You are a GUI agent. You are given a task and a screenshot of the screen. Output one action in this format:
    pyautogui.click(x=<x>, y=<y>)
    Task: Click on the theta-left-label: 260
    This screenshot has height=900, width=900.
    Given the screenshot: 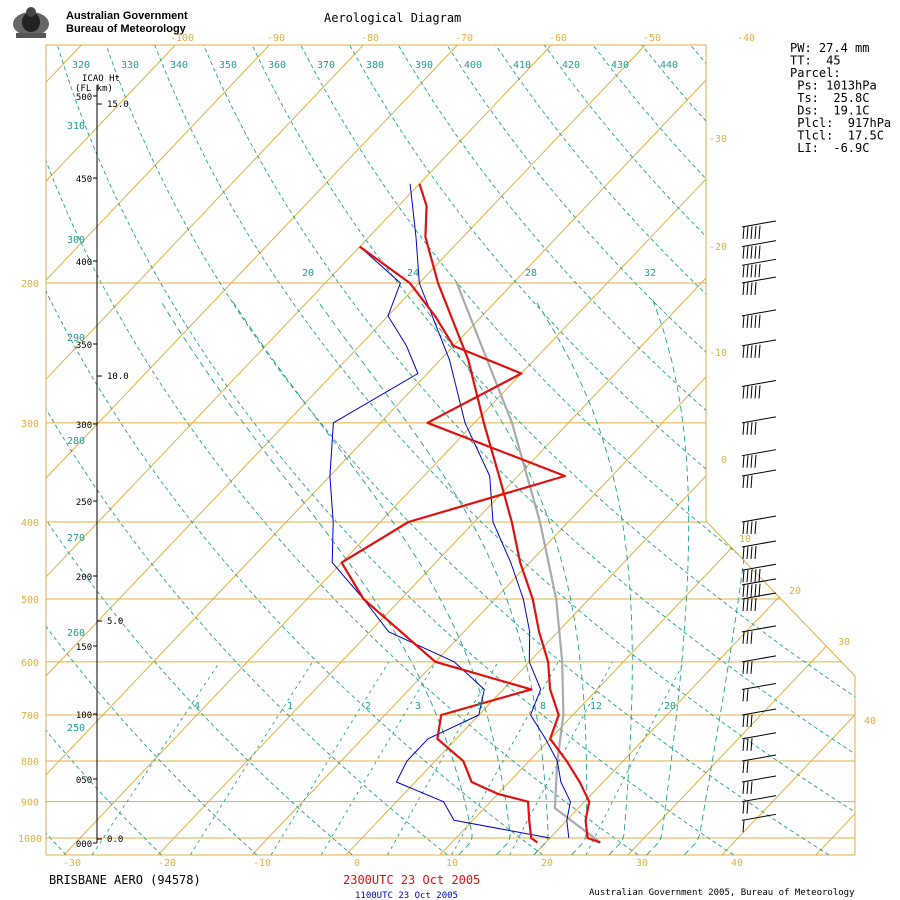 What is the action you would take?
    pyautogui.click(x=76, y=633)
    